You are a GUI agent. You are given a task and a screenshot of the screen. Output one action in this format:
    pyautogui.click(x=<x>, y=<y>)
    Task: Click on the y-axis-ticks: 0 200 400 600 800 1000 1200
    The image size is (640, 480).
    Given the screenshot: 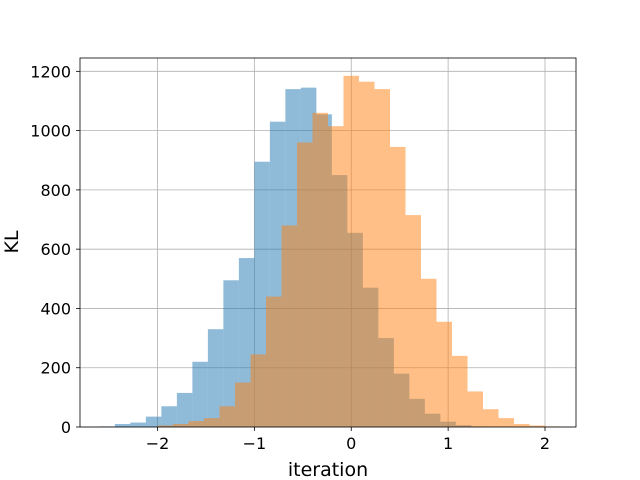 What is the action you would take?
    pyautogui.click(x=55, y=249)
    